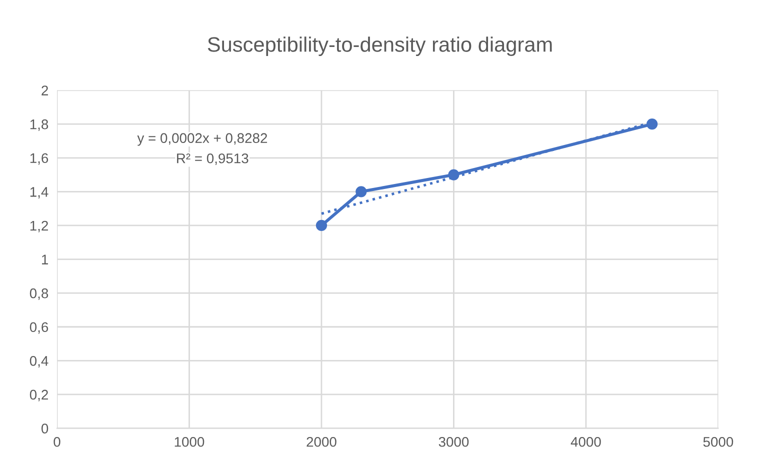  Describe the element at coordinates (189, 441) in the screenshot. I see `x-tick-label: 1000` at that location.